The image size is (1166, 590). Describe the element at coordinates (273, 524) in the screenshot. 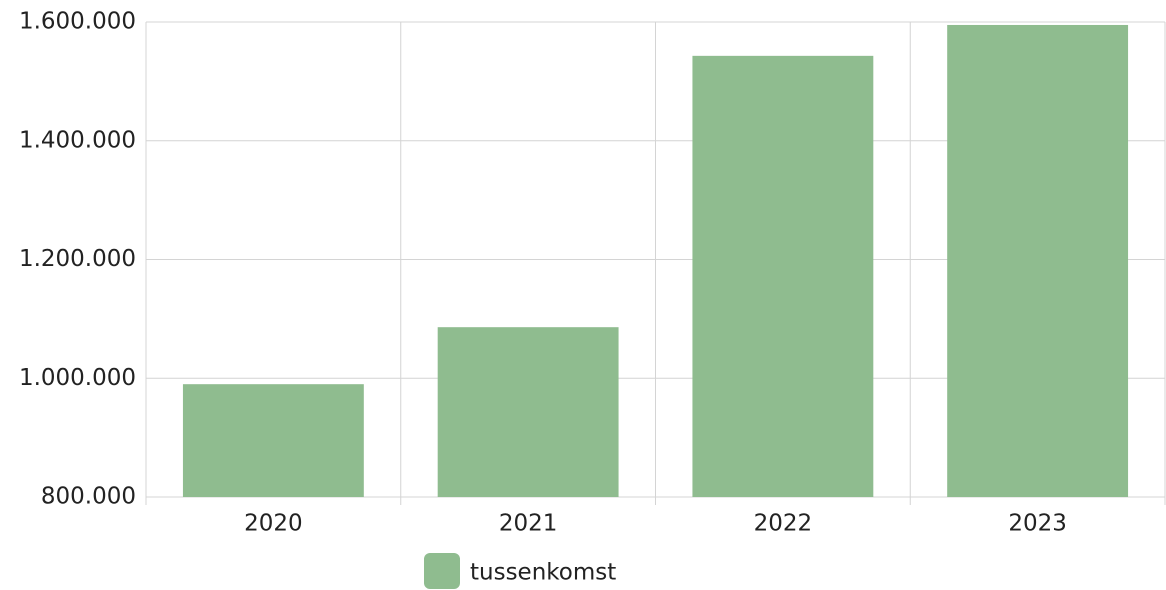

I see `x-tick-label: 2020` at that location.